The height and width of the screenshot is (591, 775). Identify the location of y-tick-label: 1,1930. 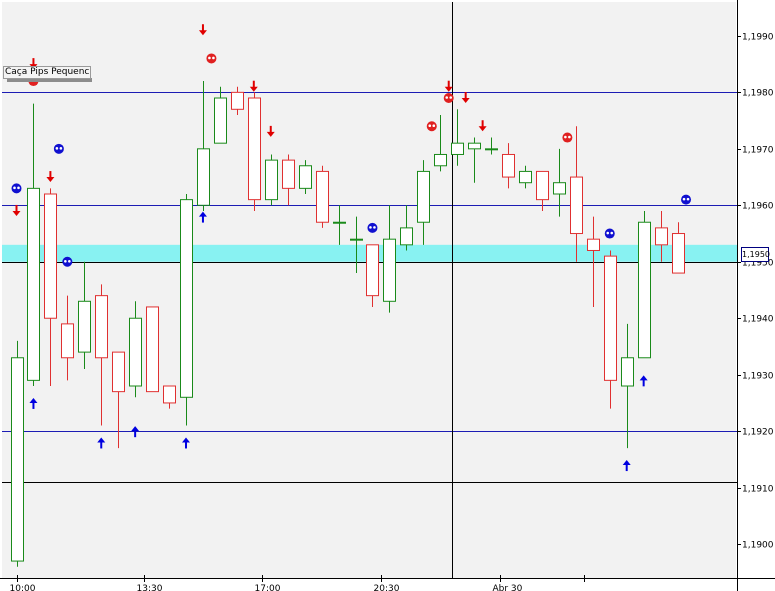
(758, 377).